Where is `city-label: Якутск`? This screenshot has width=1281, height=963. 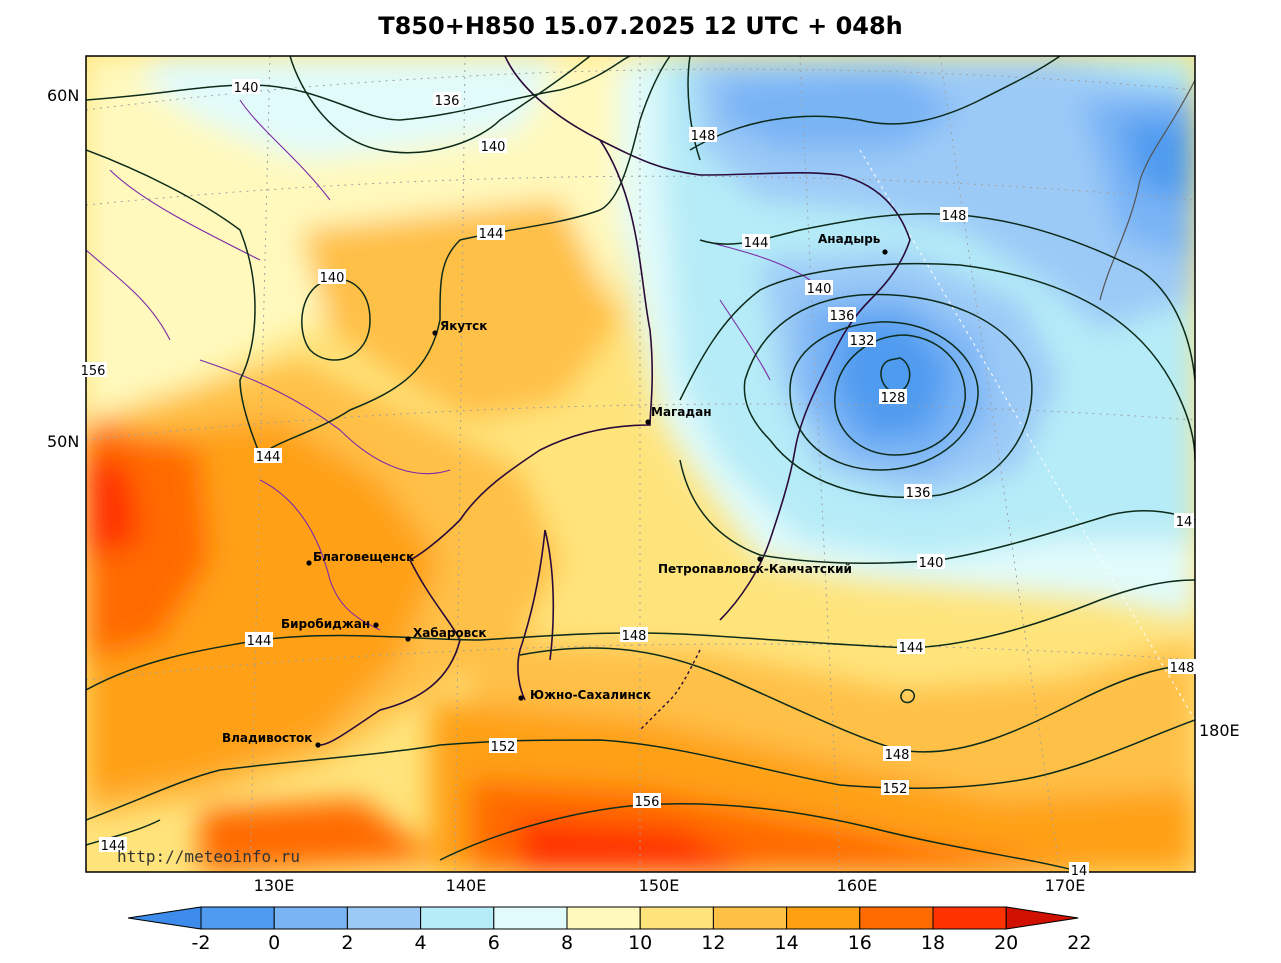
city-label: Якутск is located at coordinates (463, 326).